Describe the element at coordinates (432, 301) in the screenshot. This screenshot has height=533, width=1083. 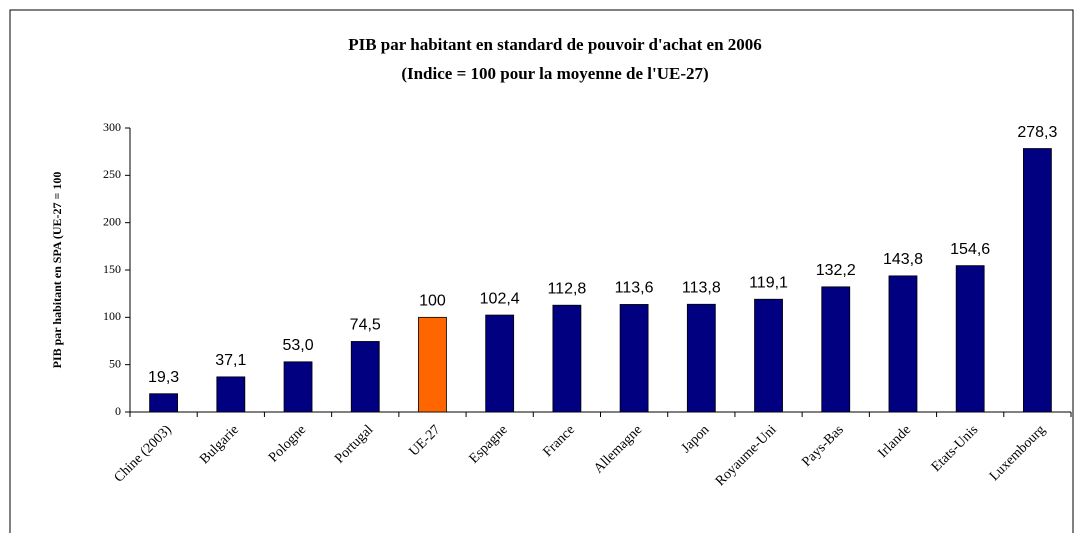
I see `value-label: 100` at that location.